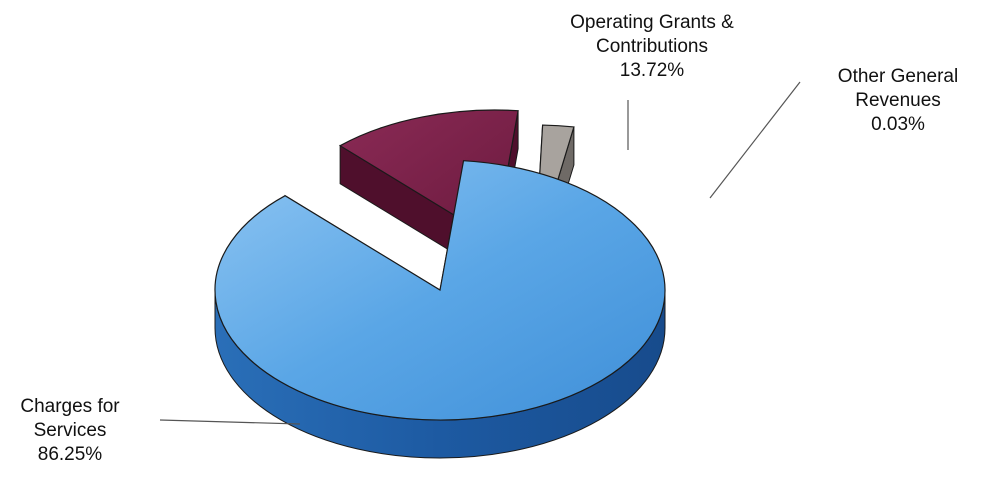 This screenshot has height=488, width=994. What do you see at coordinates (70, 454) in the screenshot?
I see `label-charges-for-services-value: 86.25%` at bounding box center [70, 454].